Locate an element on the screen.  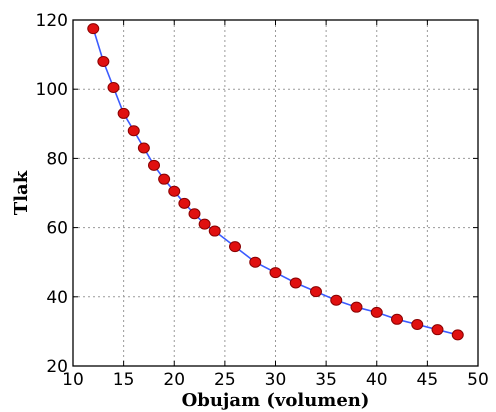
x-tick-label: 40 is located at coordinates (377, 380).